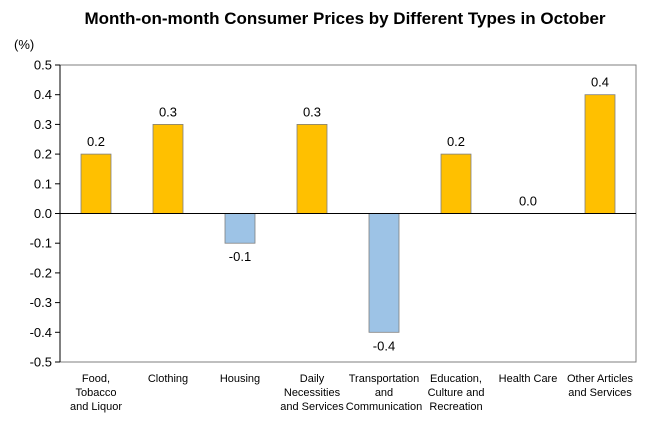 The width and height of the screenshot is (660, 440). I want to click on y-tick-label: -0.1, so click(41, 243).